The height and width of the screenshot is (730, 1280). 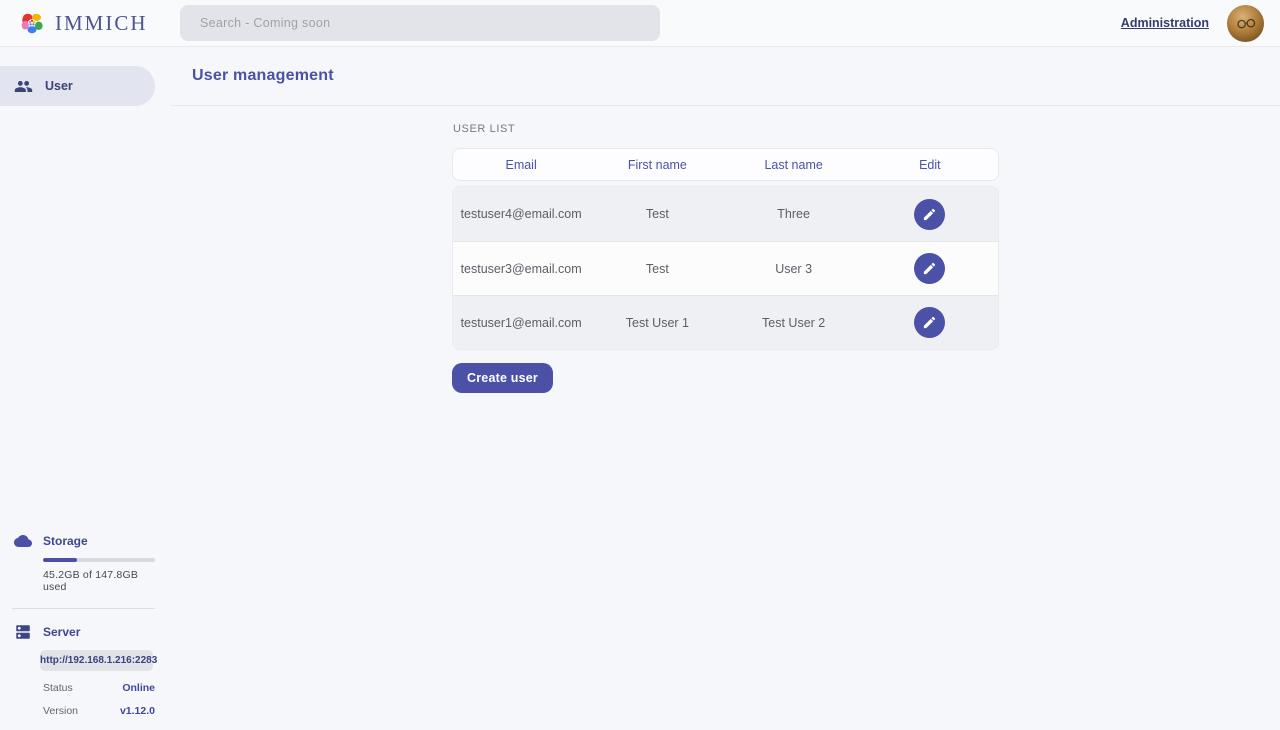 What do you see at coordinates (99, 559) in the screenshot?
I see `storage-progress-bar` at bounding box center [99, 559].